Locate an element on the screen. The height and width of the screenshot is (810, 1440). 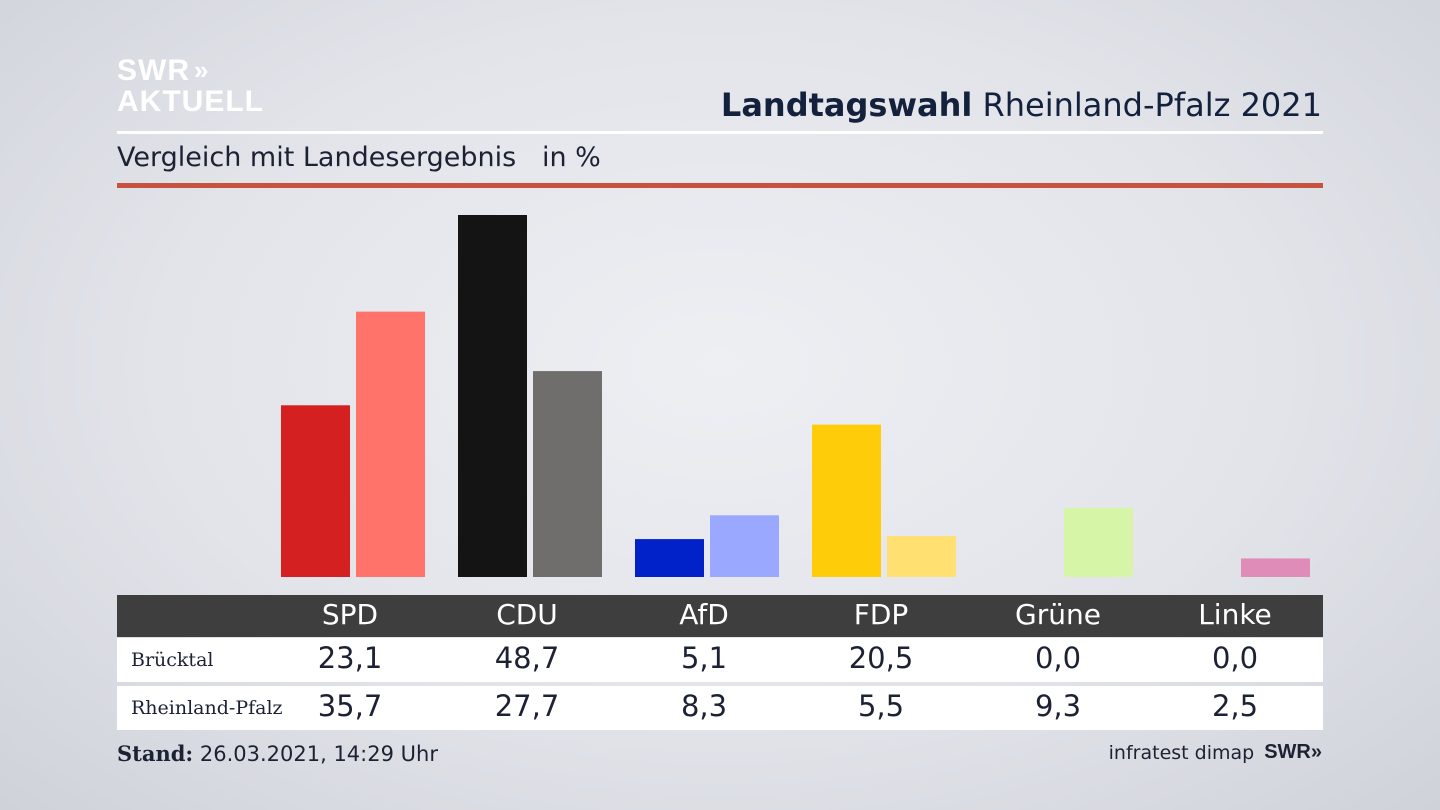
table-header: SPD CDU AfD FDP Grüne Linke is located at coordinates (720, 616).